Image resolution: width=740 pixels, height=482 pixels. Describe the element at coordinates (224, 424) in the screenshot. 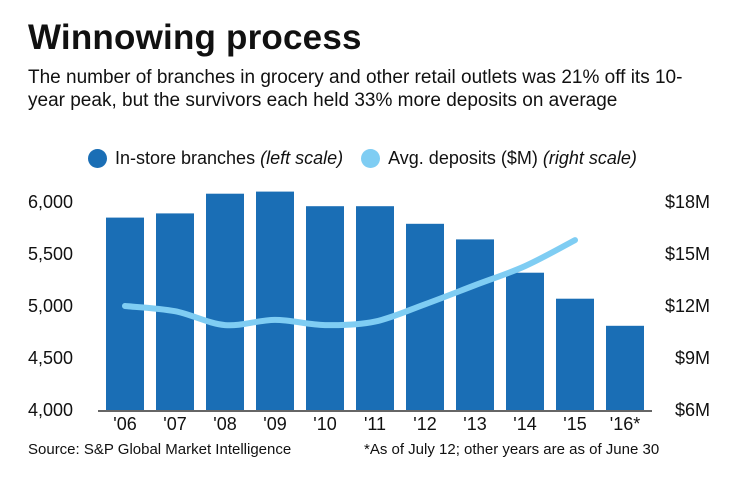

I see `x-tick-label-2: '08` at that location.